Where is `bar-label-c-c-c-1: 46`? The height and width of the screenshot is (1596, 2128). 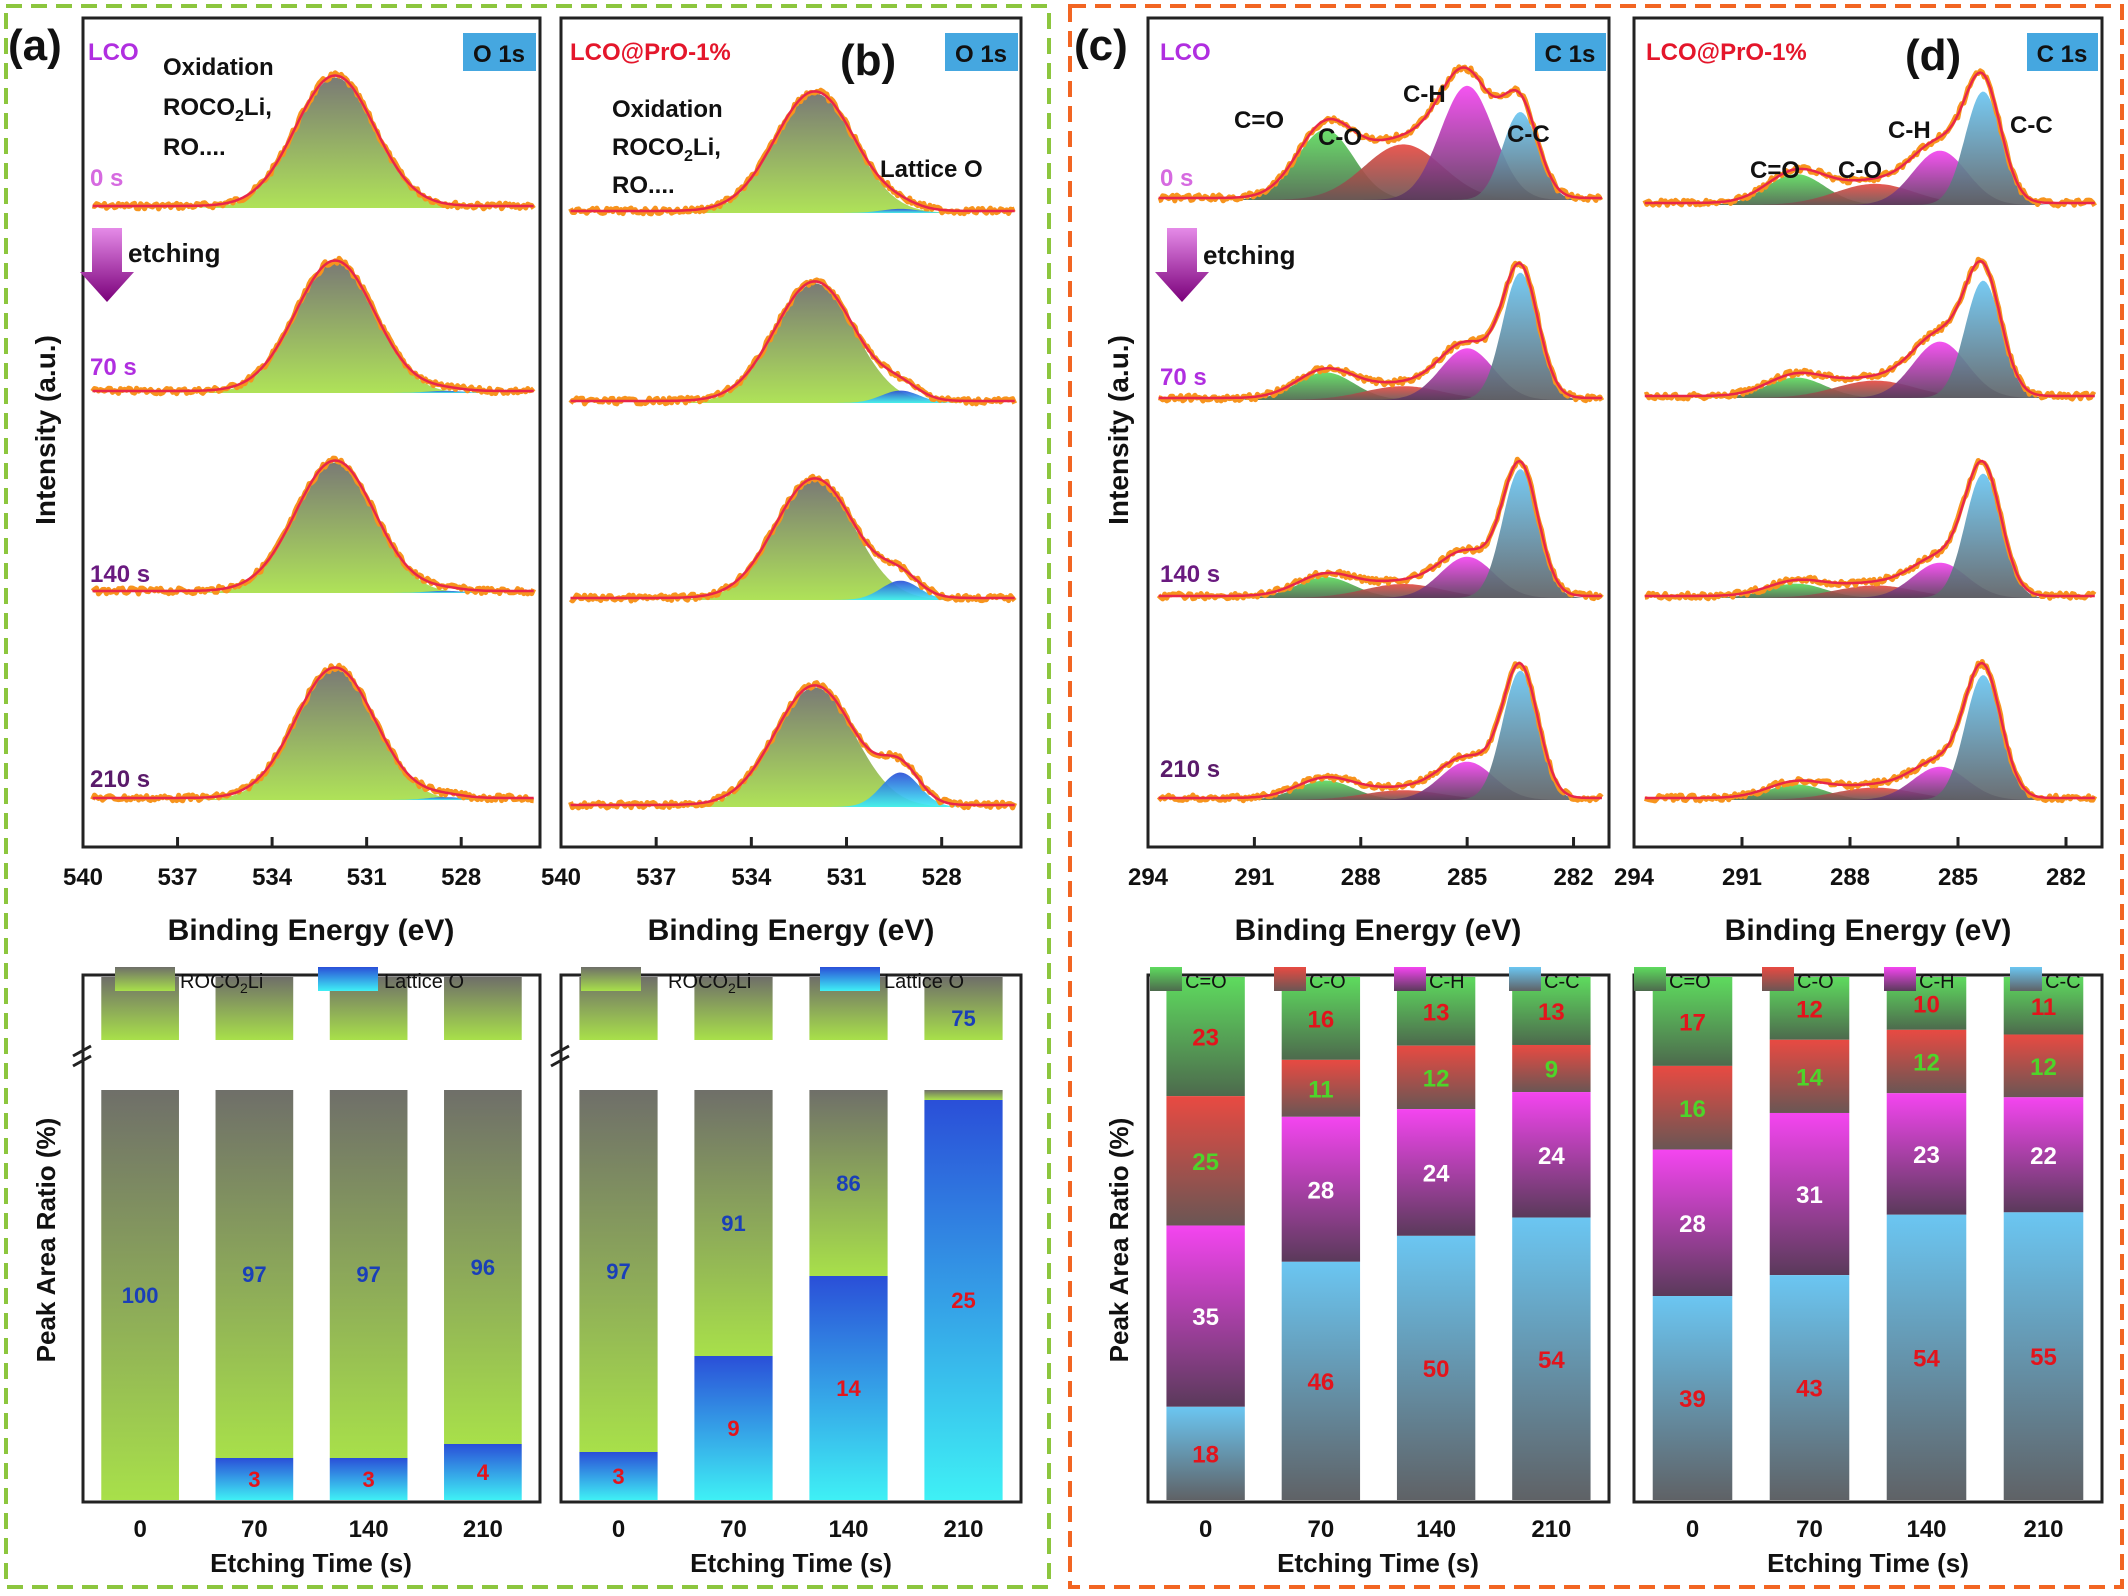 bar-label-c-c-c-1: 46 is located at coordinates (1321, 1382).